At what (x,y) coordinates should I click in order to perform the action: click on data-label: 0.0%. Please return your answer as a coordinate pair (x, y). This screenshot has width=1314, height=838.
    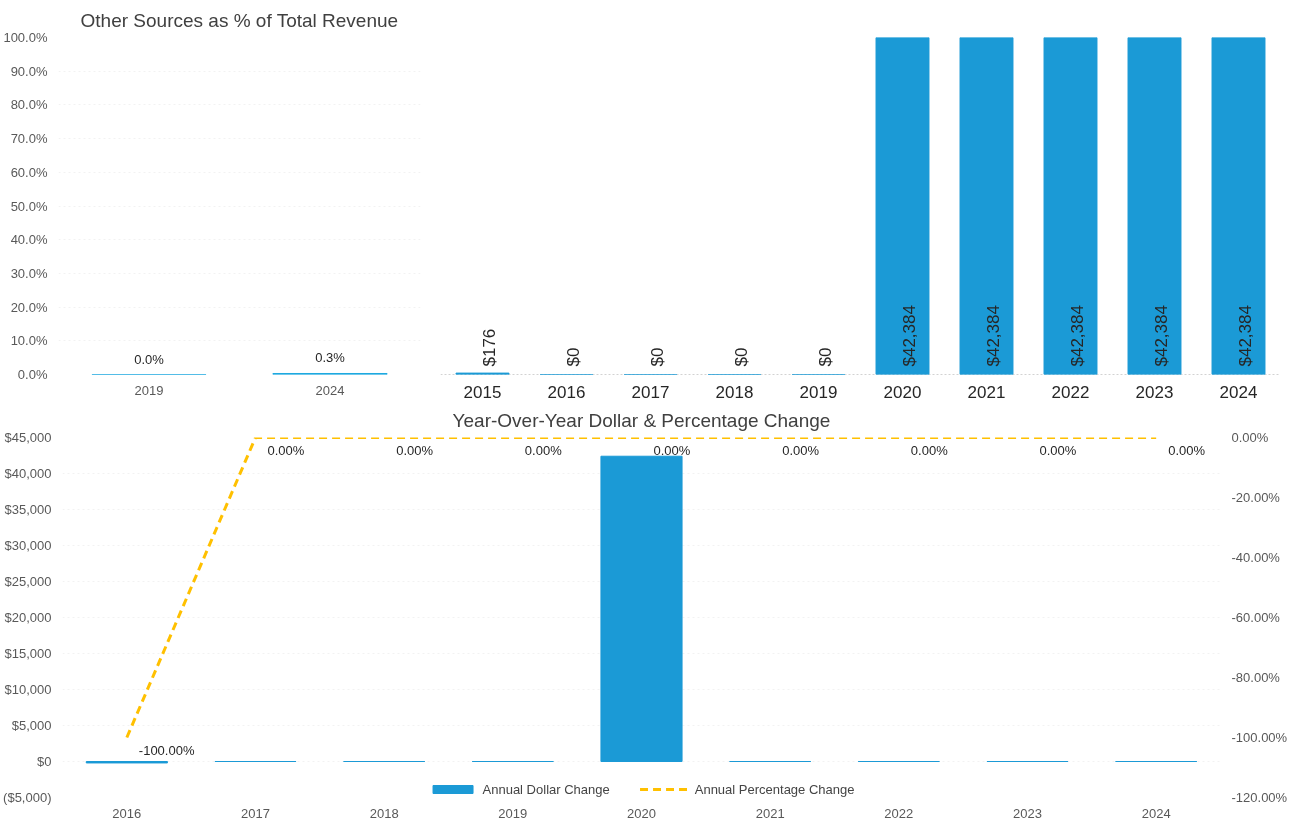
    Looking at the image, I should click on (149, 359).